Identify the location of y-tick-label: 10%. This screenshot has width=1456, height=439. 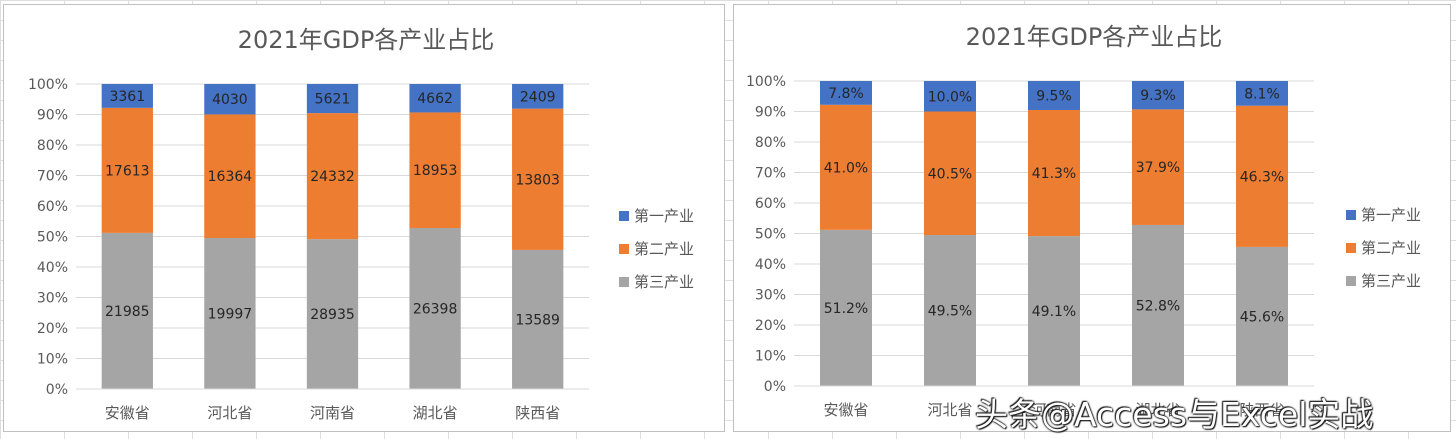
(52, 360).